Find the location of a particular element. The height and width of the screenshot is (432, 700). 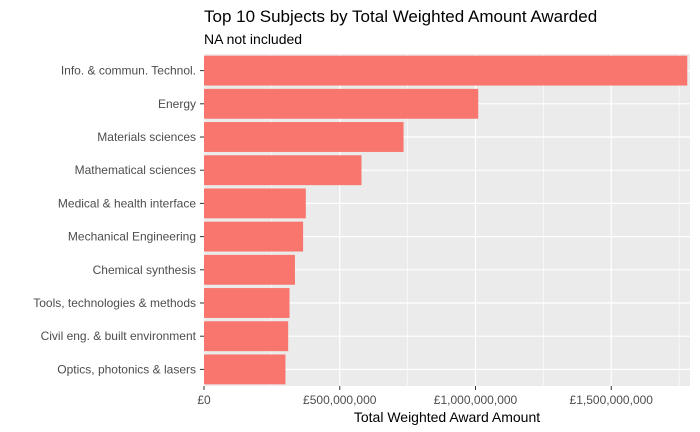

category-label: Chemical synthesis is located at coordinates (144, 270).